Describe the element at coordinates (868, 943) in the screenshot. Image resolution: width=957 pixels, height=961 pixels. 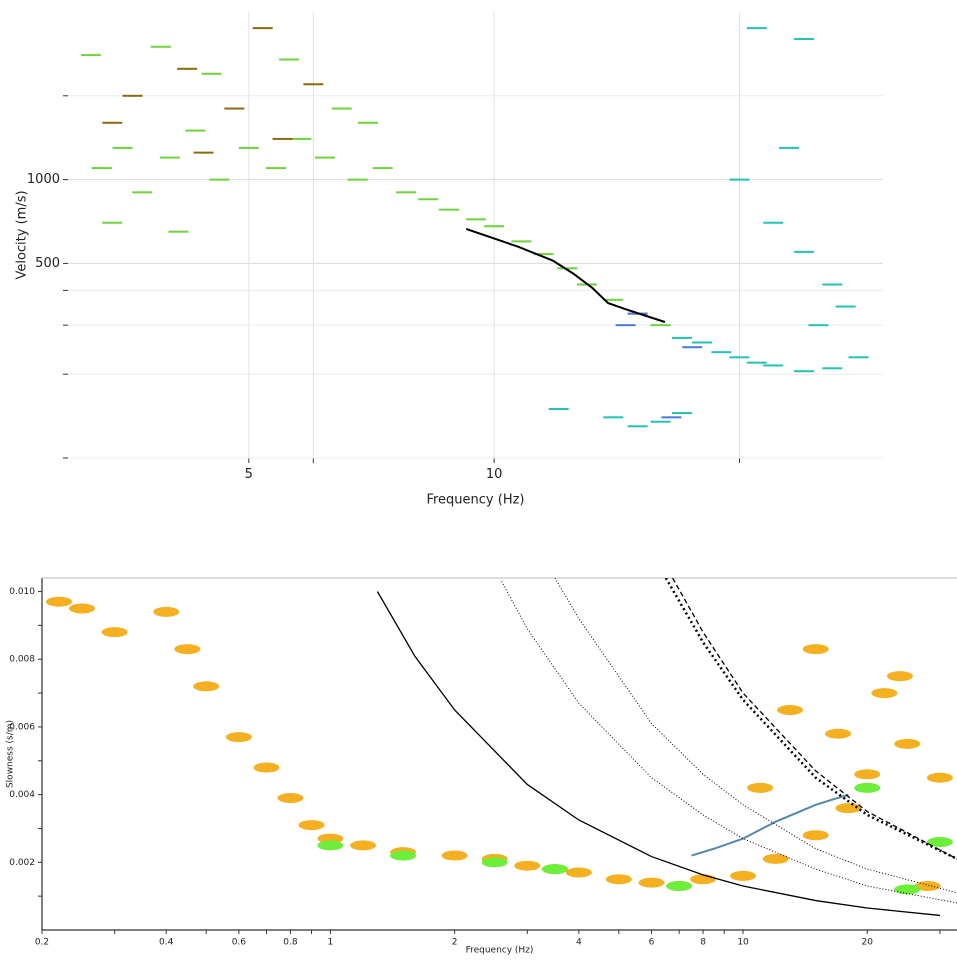
I see `x-tick-label: 20` at that location.